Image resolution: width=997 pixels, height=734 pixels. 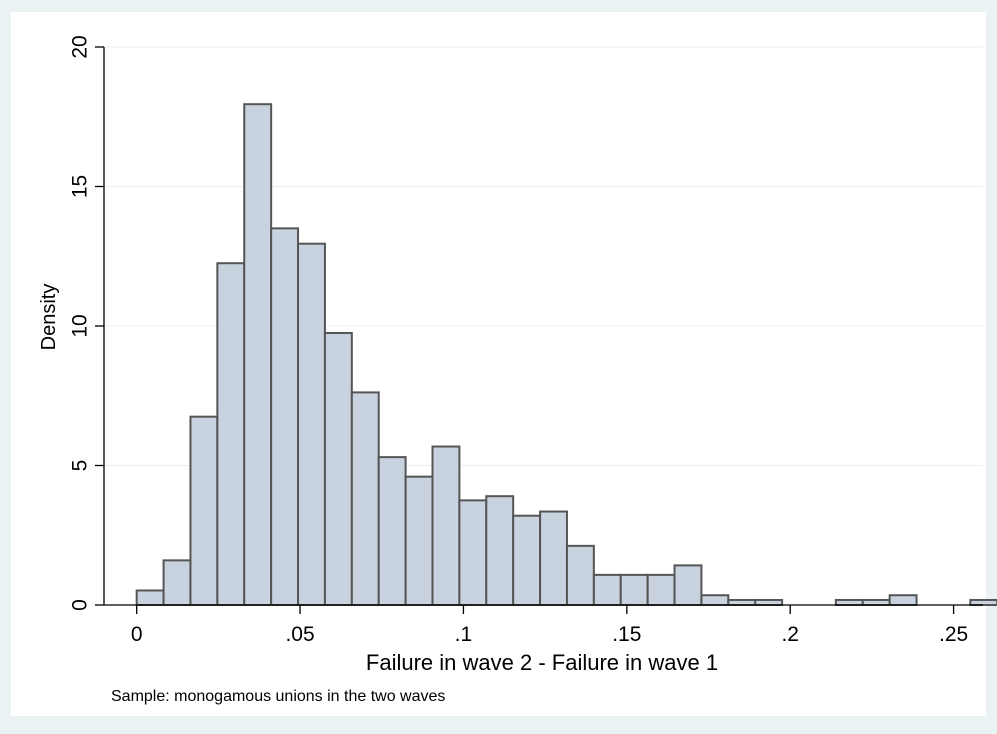 I want to click on x-tick-label: .2, so click(x=790, y=634).